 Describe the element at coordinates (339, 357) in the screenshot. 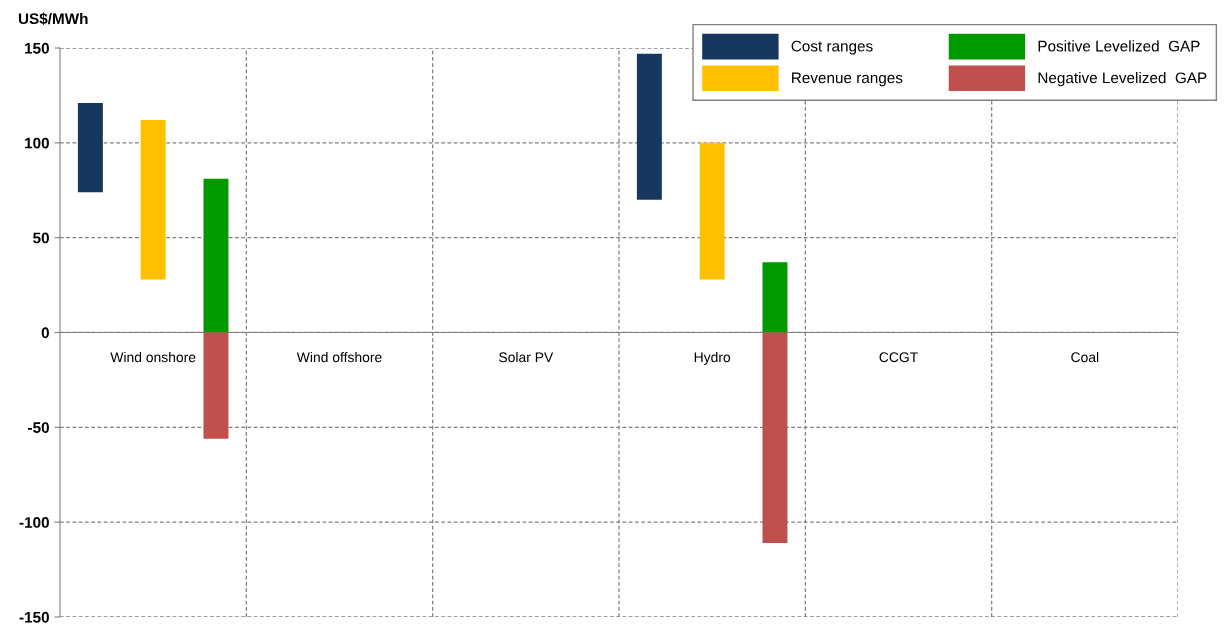

I see `x-tick-label: Wind offshore` at that location.